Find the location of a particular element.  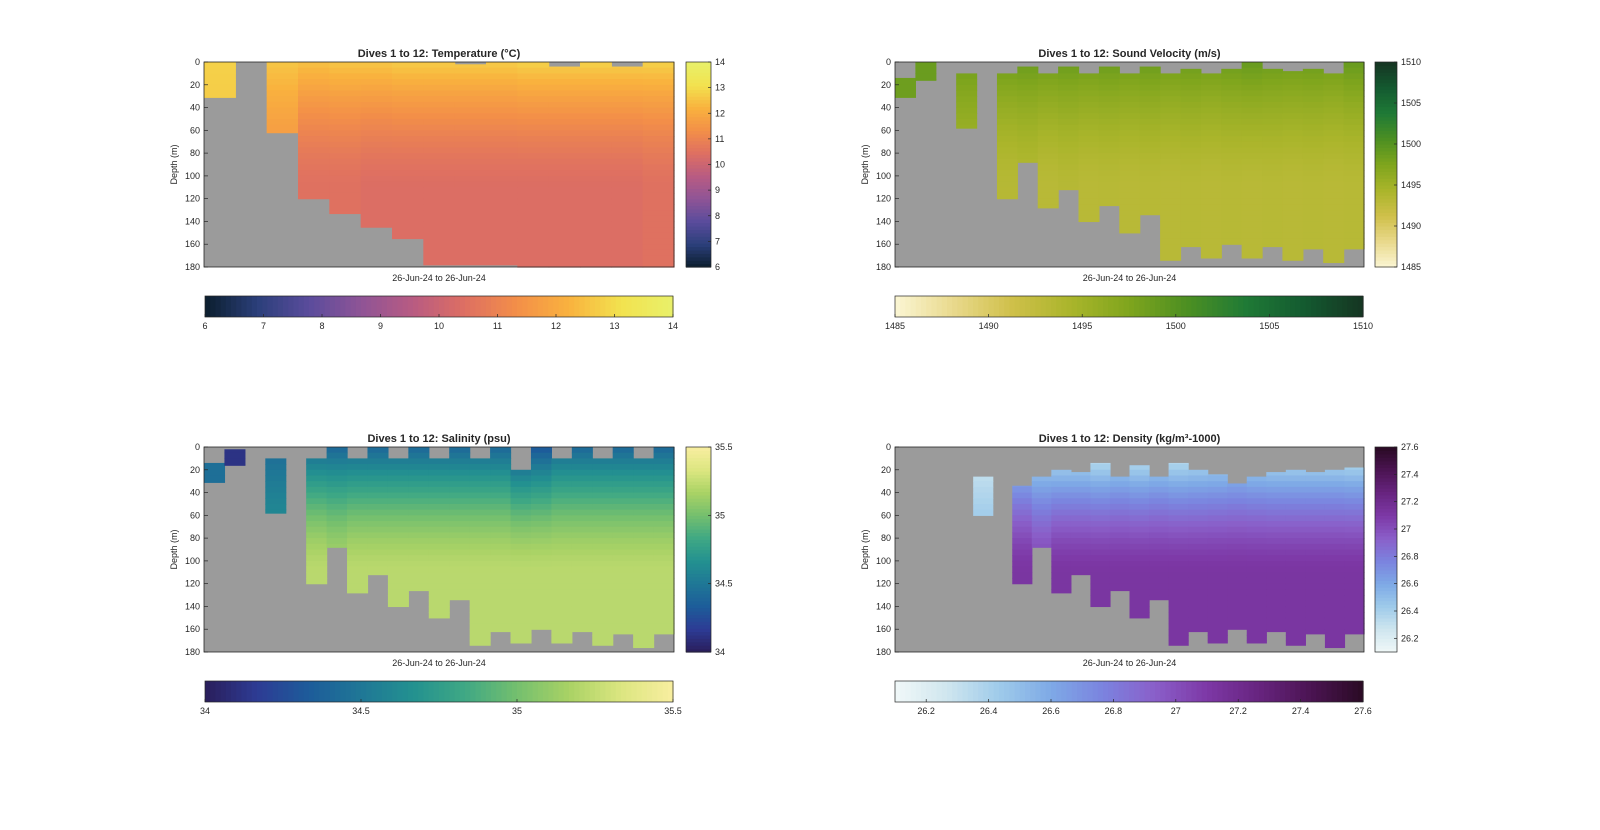

colorbar-tick-label: 1510 is located at coordinates (1411, 62).